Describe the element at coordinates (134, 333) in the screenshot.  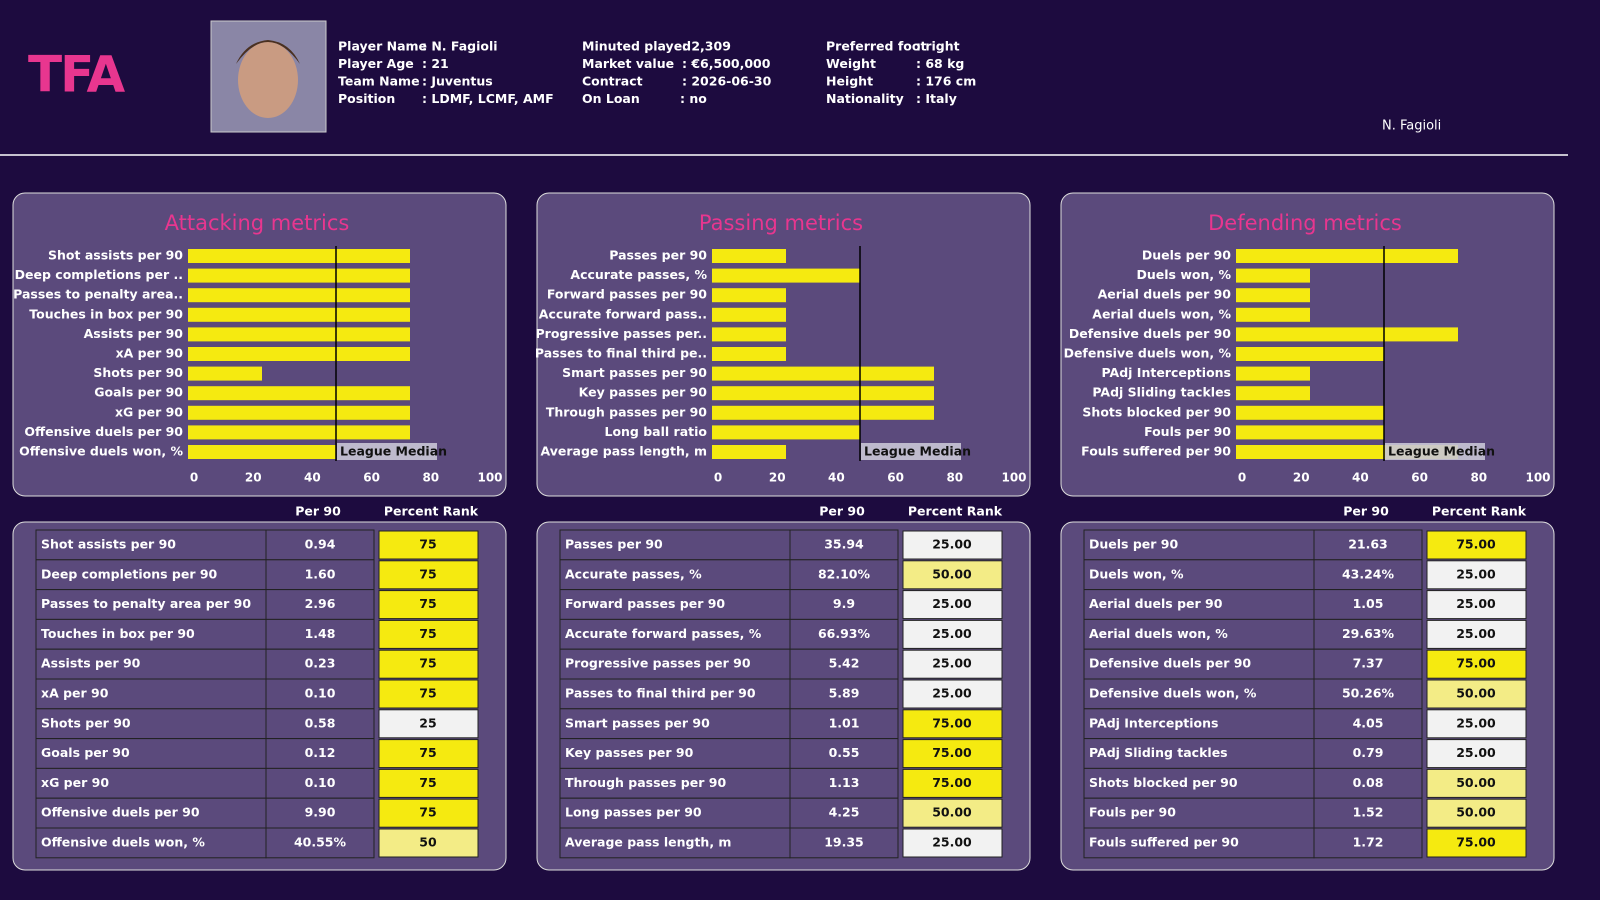
I see `category-label: Assists per 90` at that location.